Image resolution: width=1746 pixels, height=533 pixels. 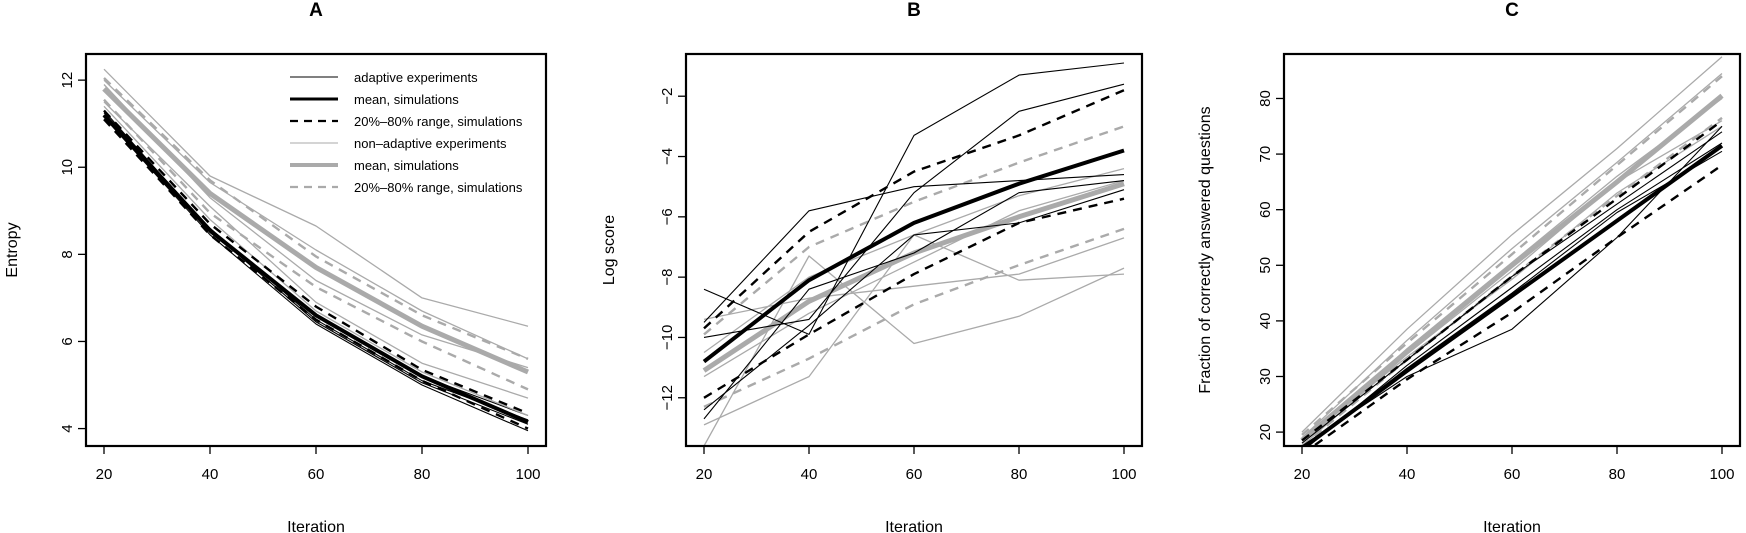 I want to click on legend-label: non–adaptive experiments, so click(x=430, y=143).